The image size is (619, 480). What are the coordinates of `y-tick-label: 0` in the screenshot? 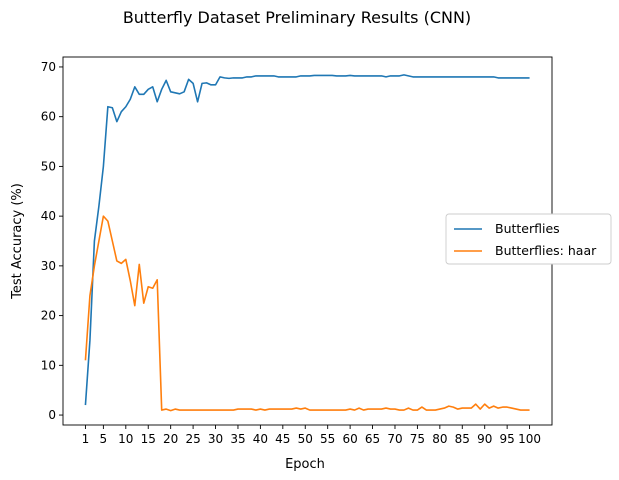 It's located at (52, 415).